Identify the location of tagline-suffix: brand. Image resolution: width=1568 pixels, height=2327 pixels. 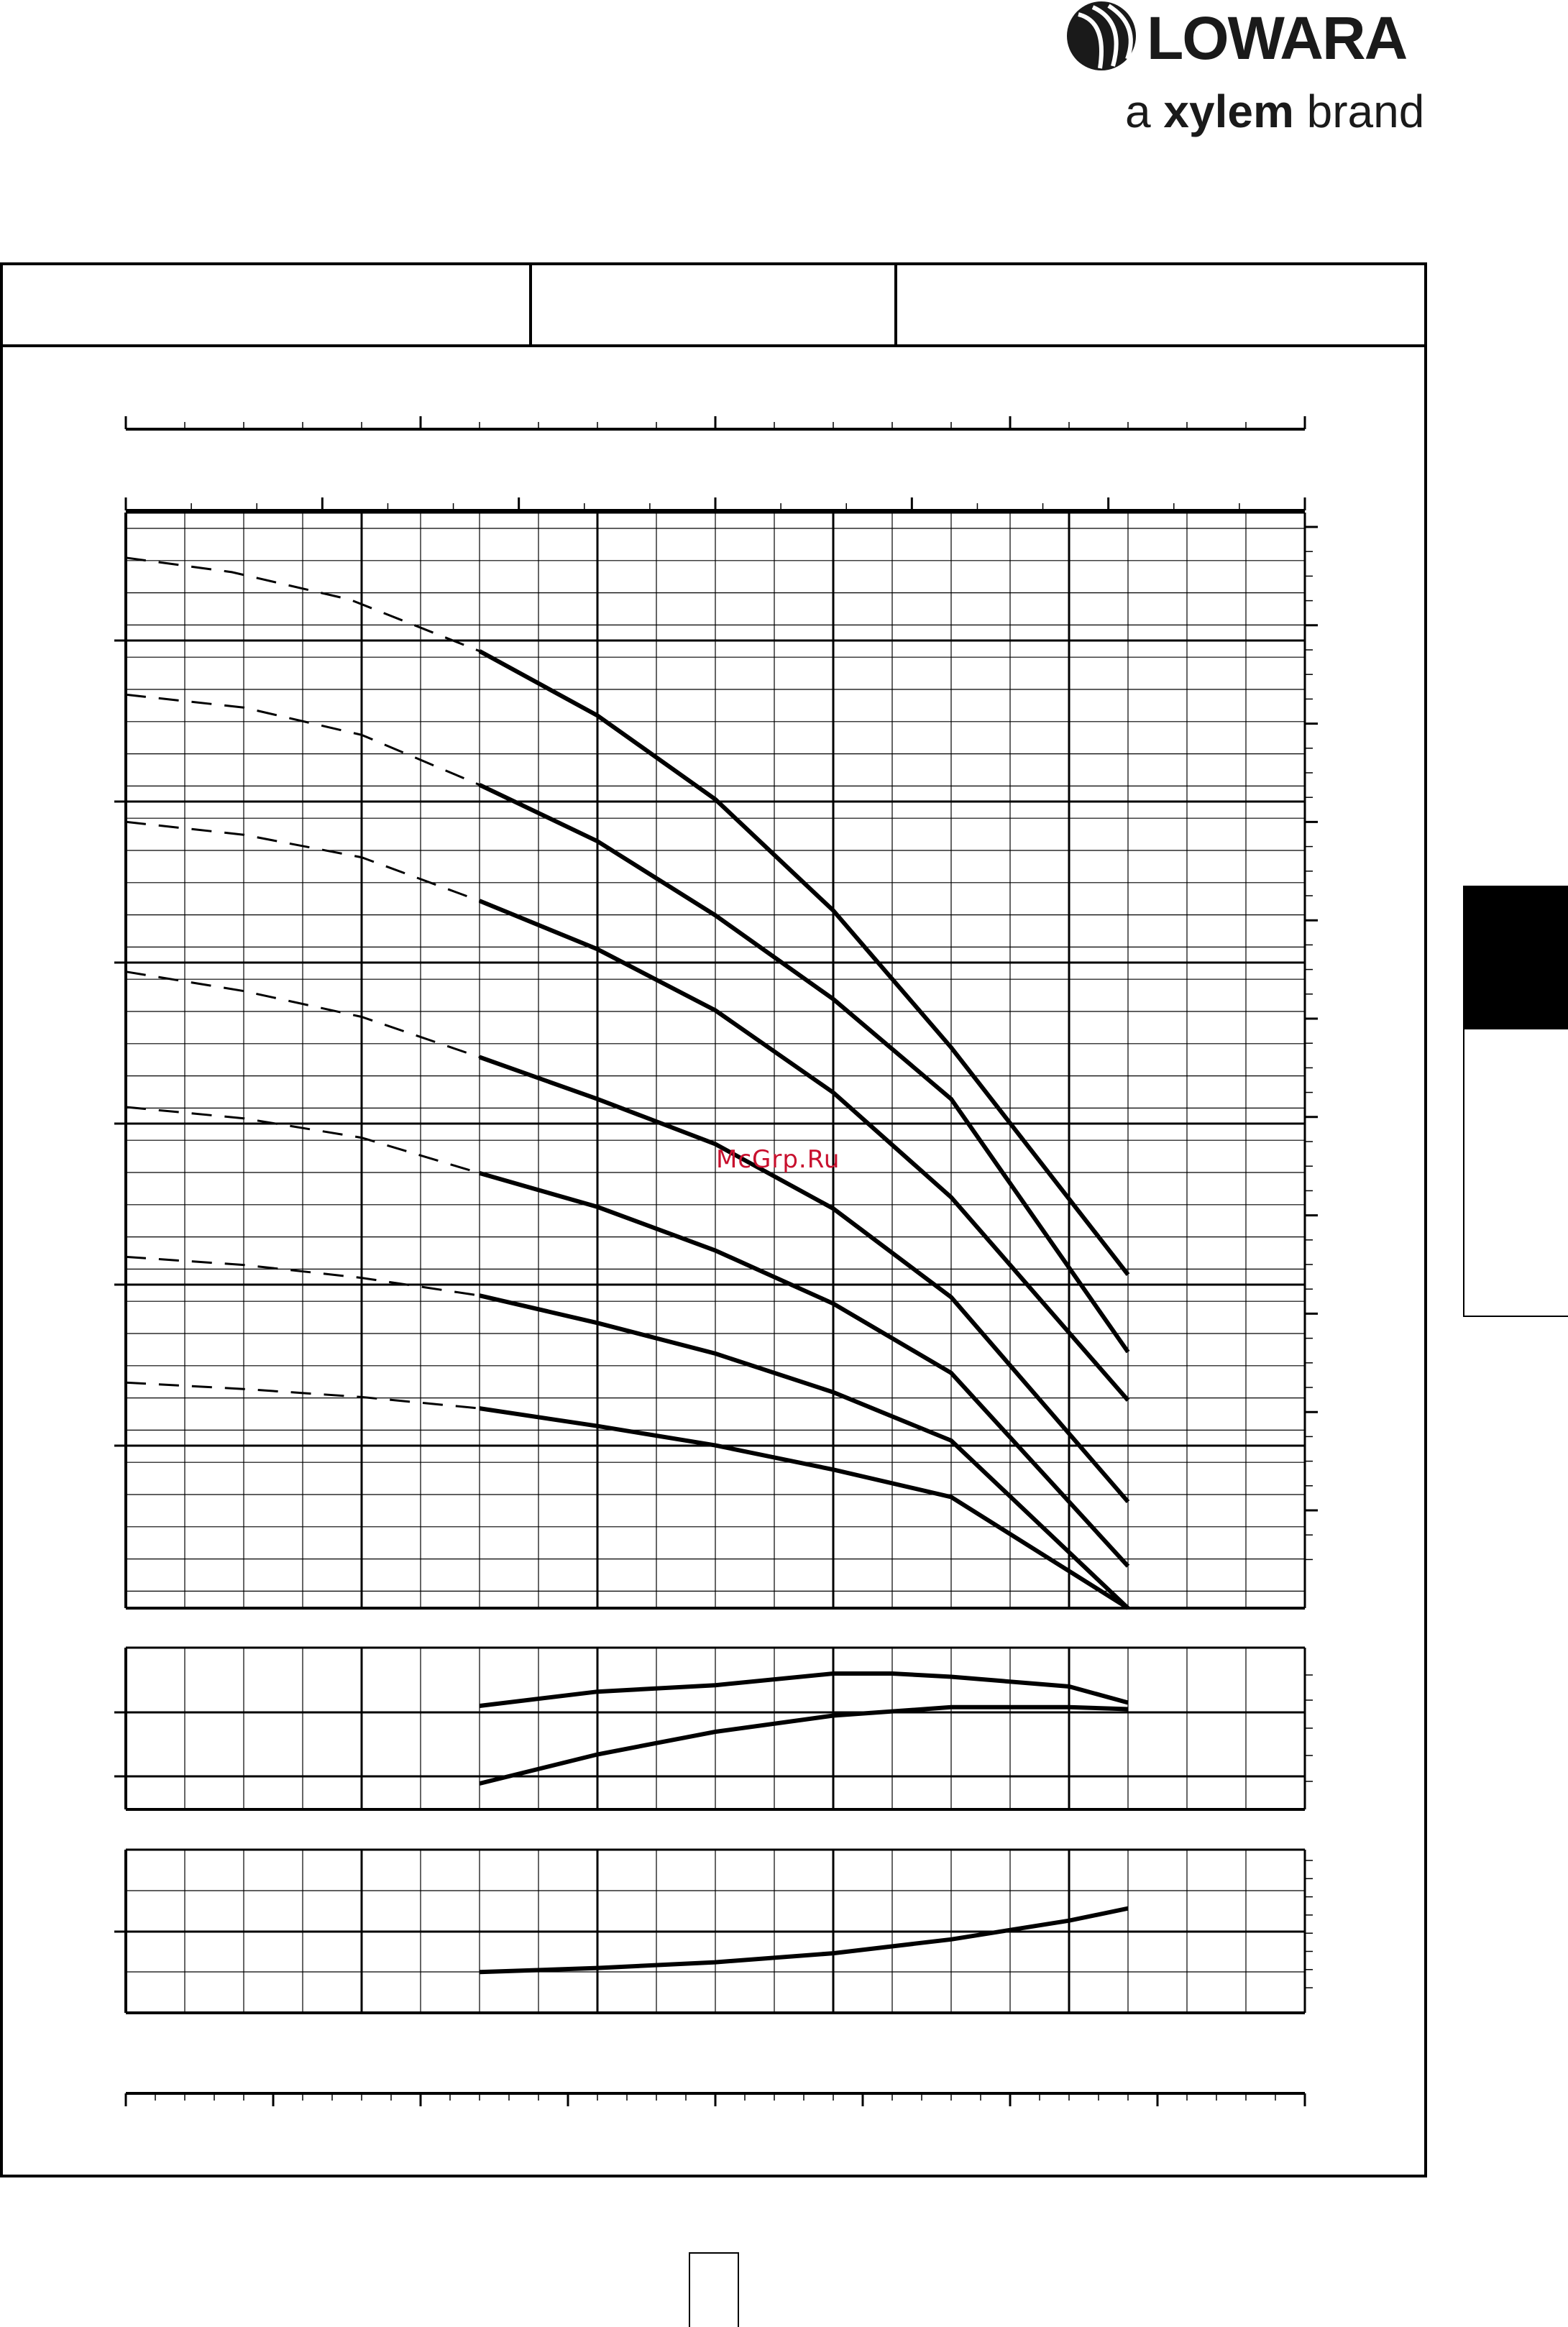
(1365, 111).